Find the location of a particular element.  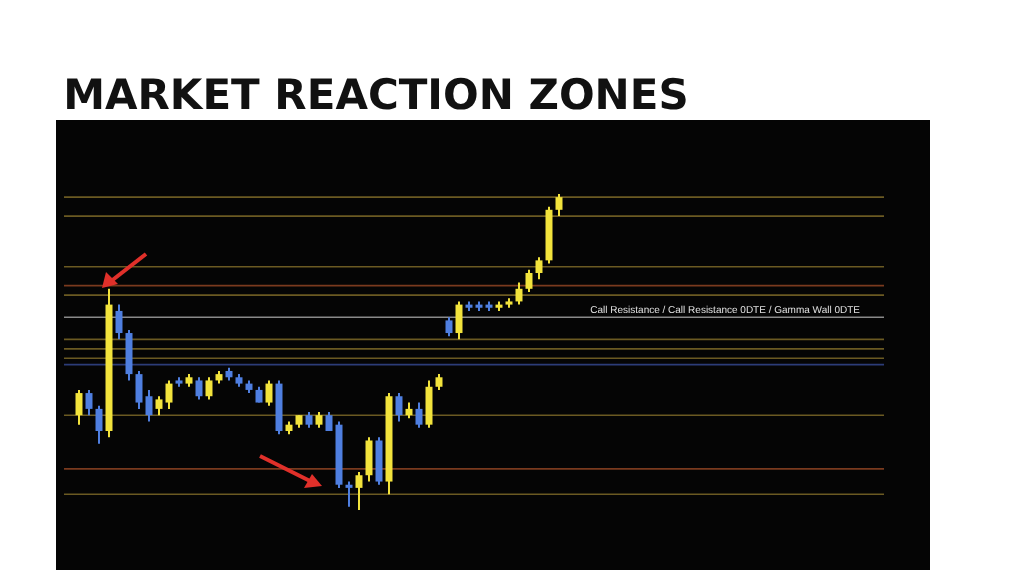

chart-title: MARKET REACTION ZONES is located at coordinates (376, 95).